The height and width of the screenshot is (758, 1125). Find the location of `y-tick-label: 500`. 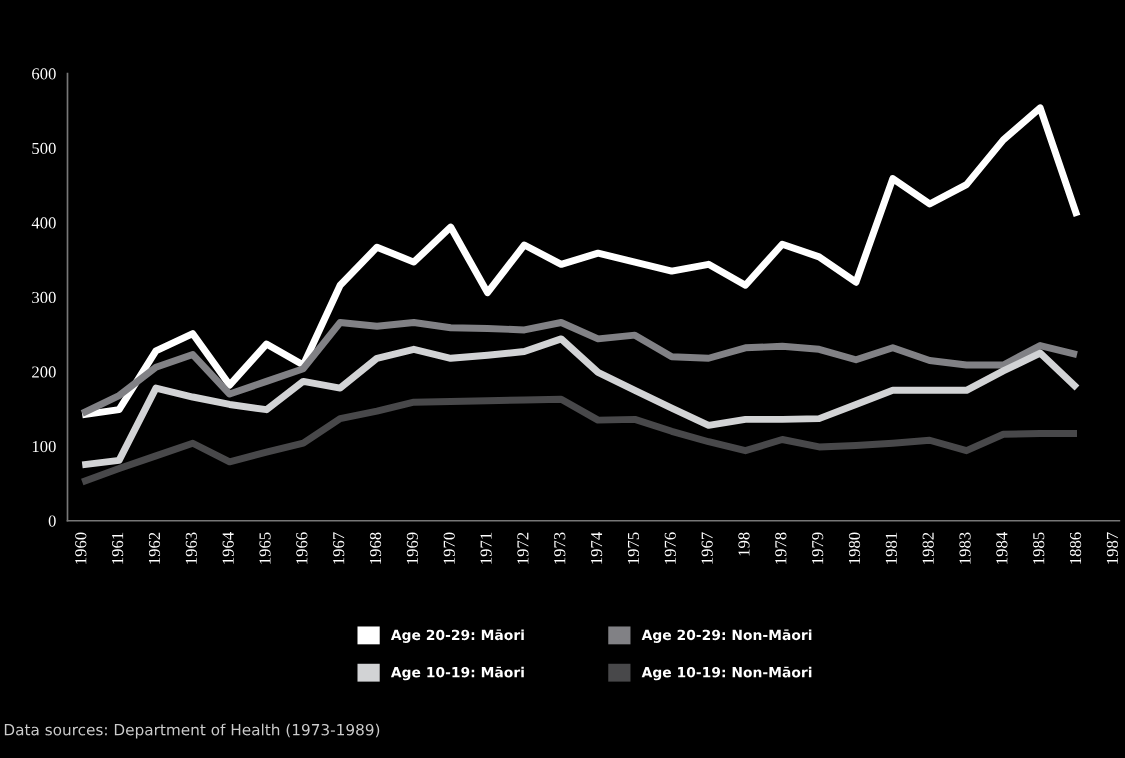

y-tick-label: 500 is located at coordinates (44, 148).